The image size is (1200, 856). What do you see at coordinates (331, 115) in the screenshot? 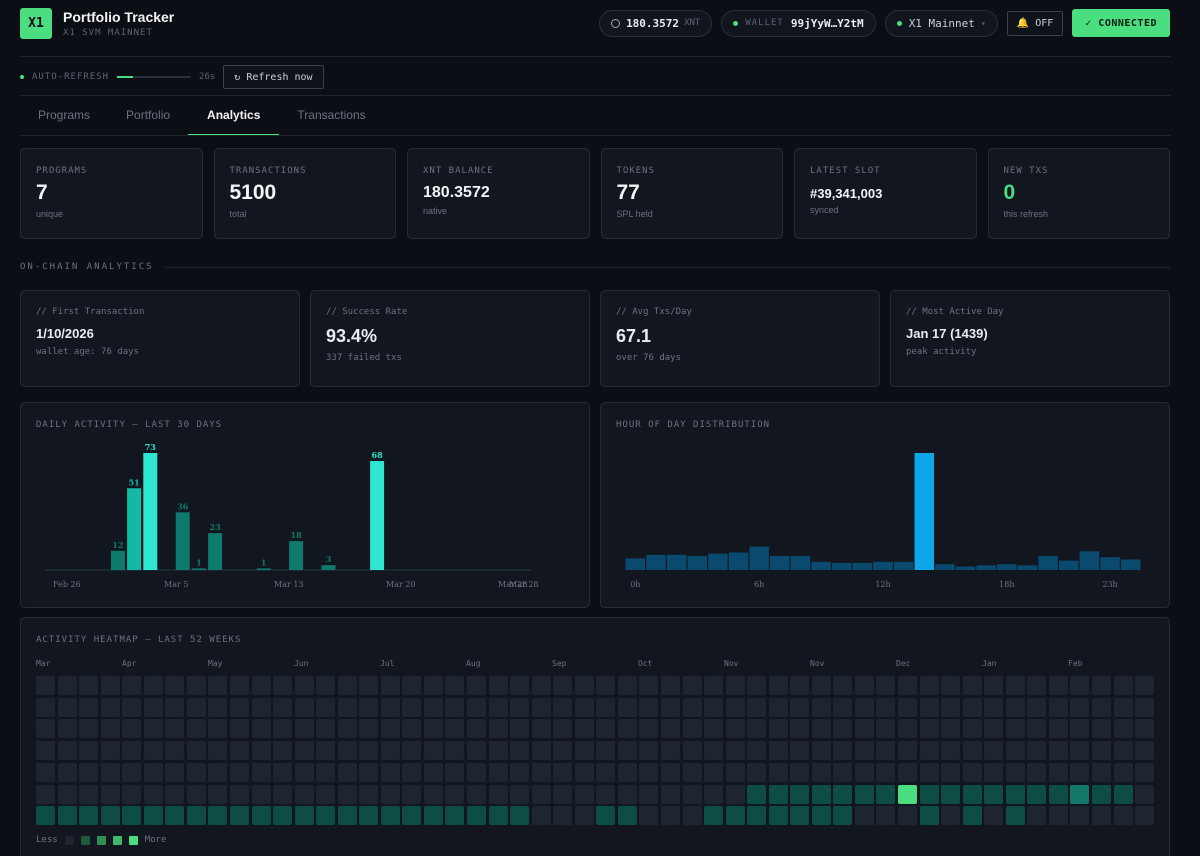
I see `tab-transactions: Transactions` at bounding box center [331, 115].